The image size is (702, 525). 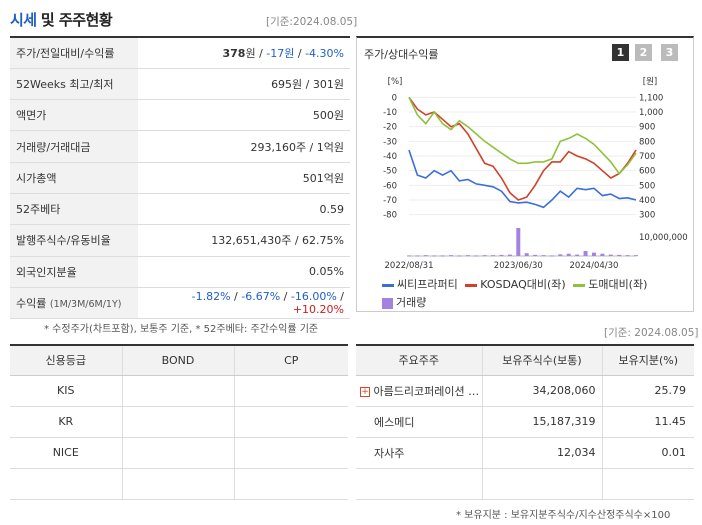 I want to click on left-tick-label: -20, so click(x=390, y=128).